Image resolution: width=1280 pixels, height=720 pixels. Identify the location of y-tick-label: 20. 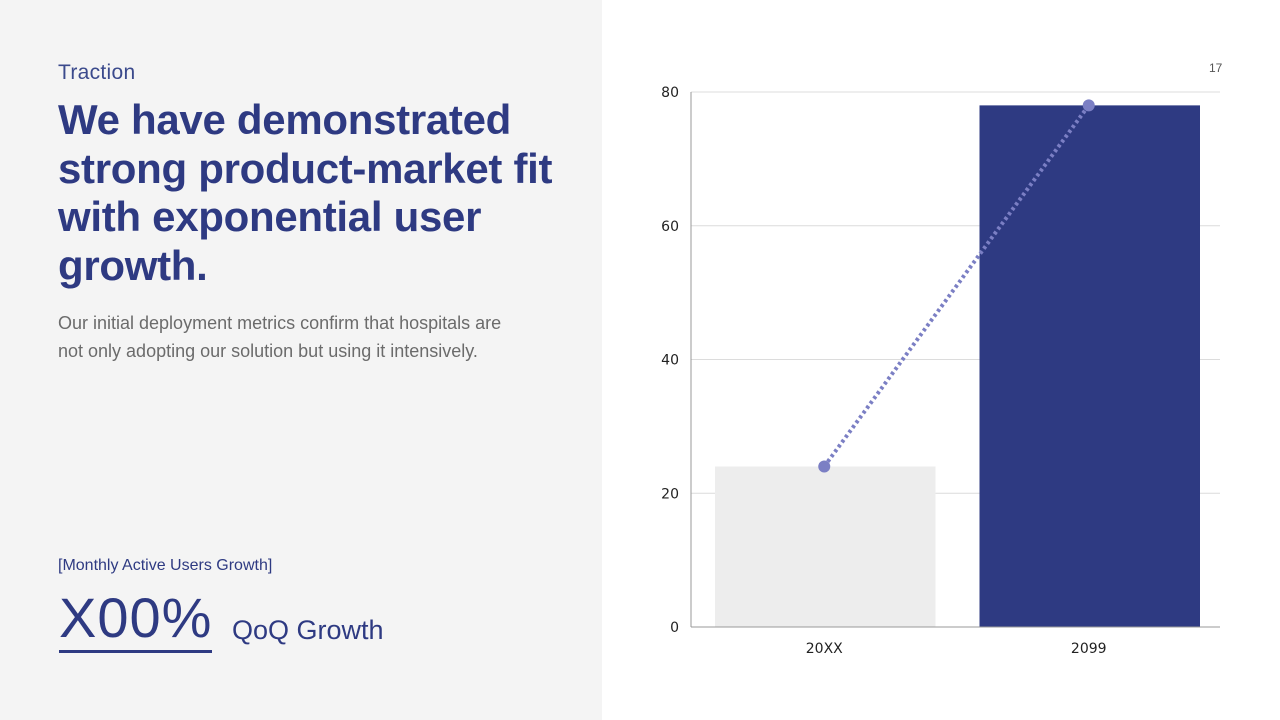
(670, 494).